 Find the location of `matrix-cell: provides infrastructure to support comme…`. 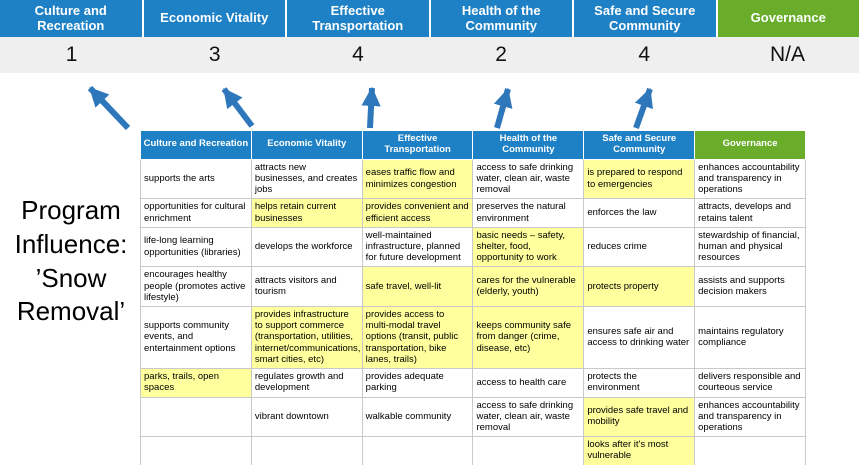

matrix-cell: provides infrastructure to support comme… is located at coordinates (306, 338).